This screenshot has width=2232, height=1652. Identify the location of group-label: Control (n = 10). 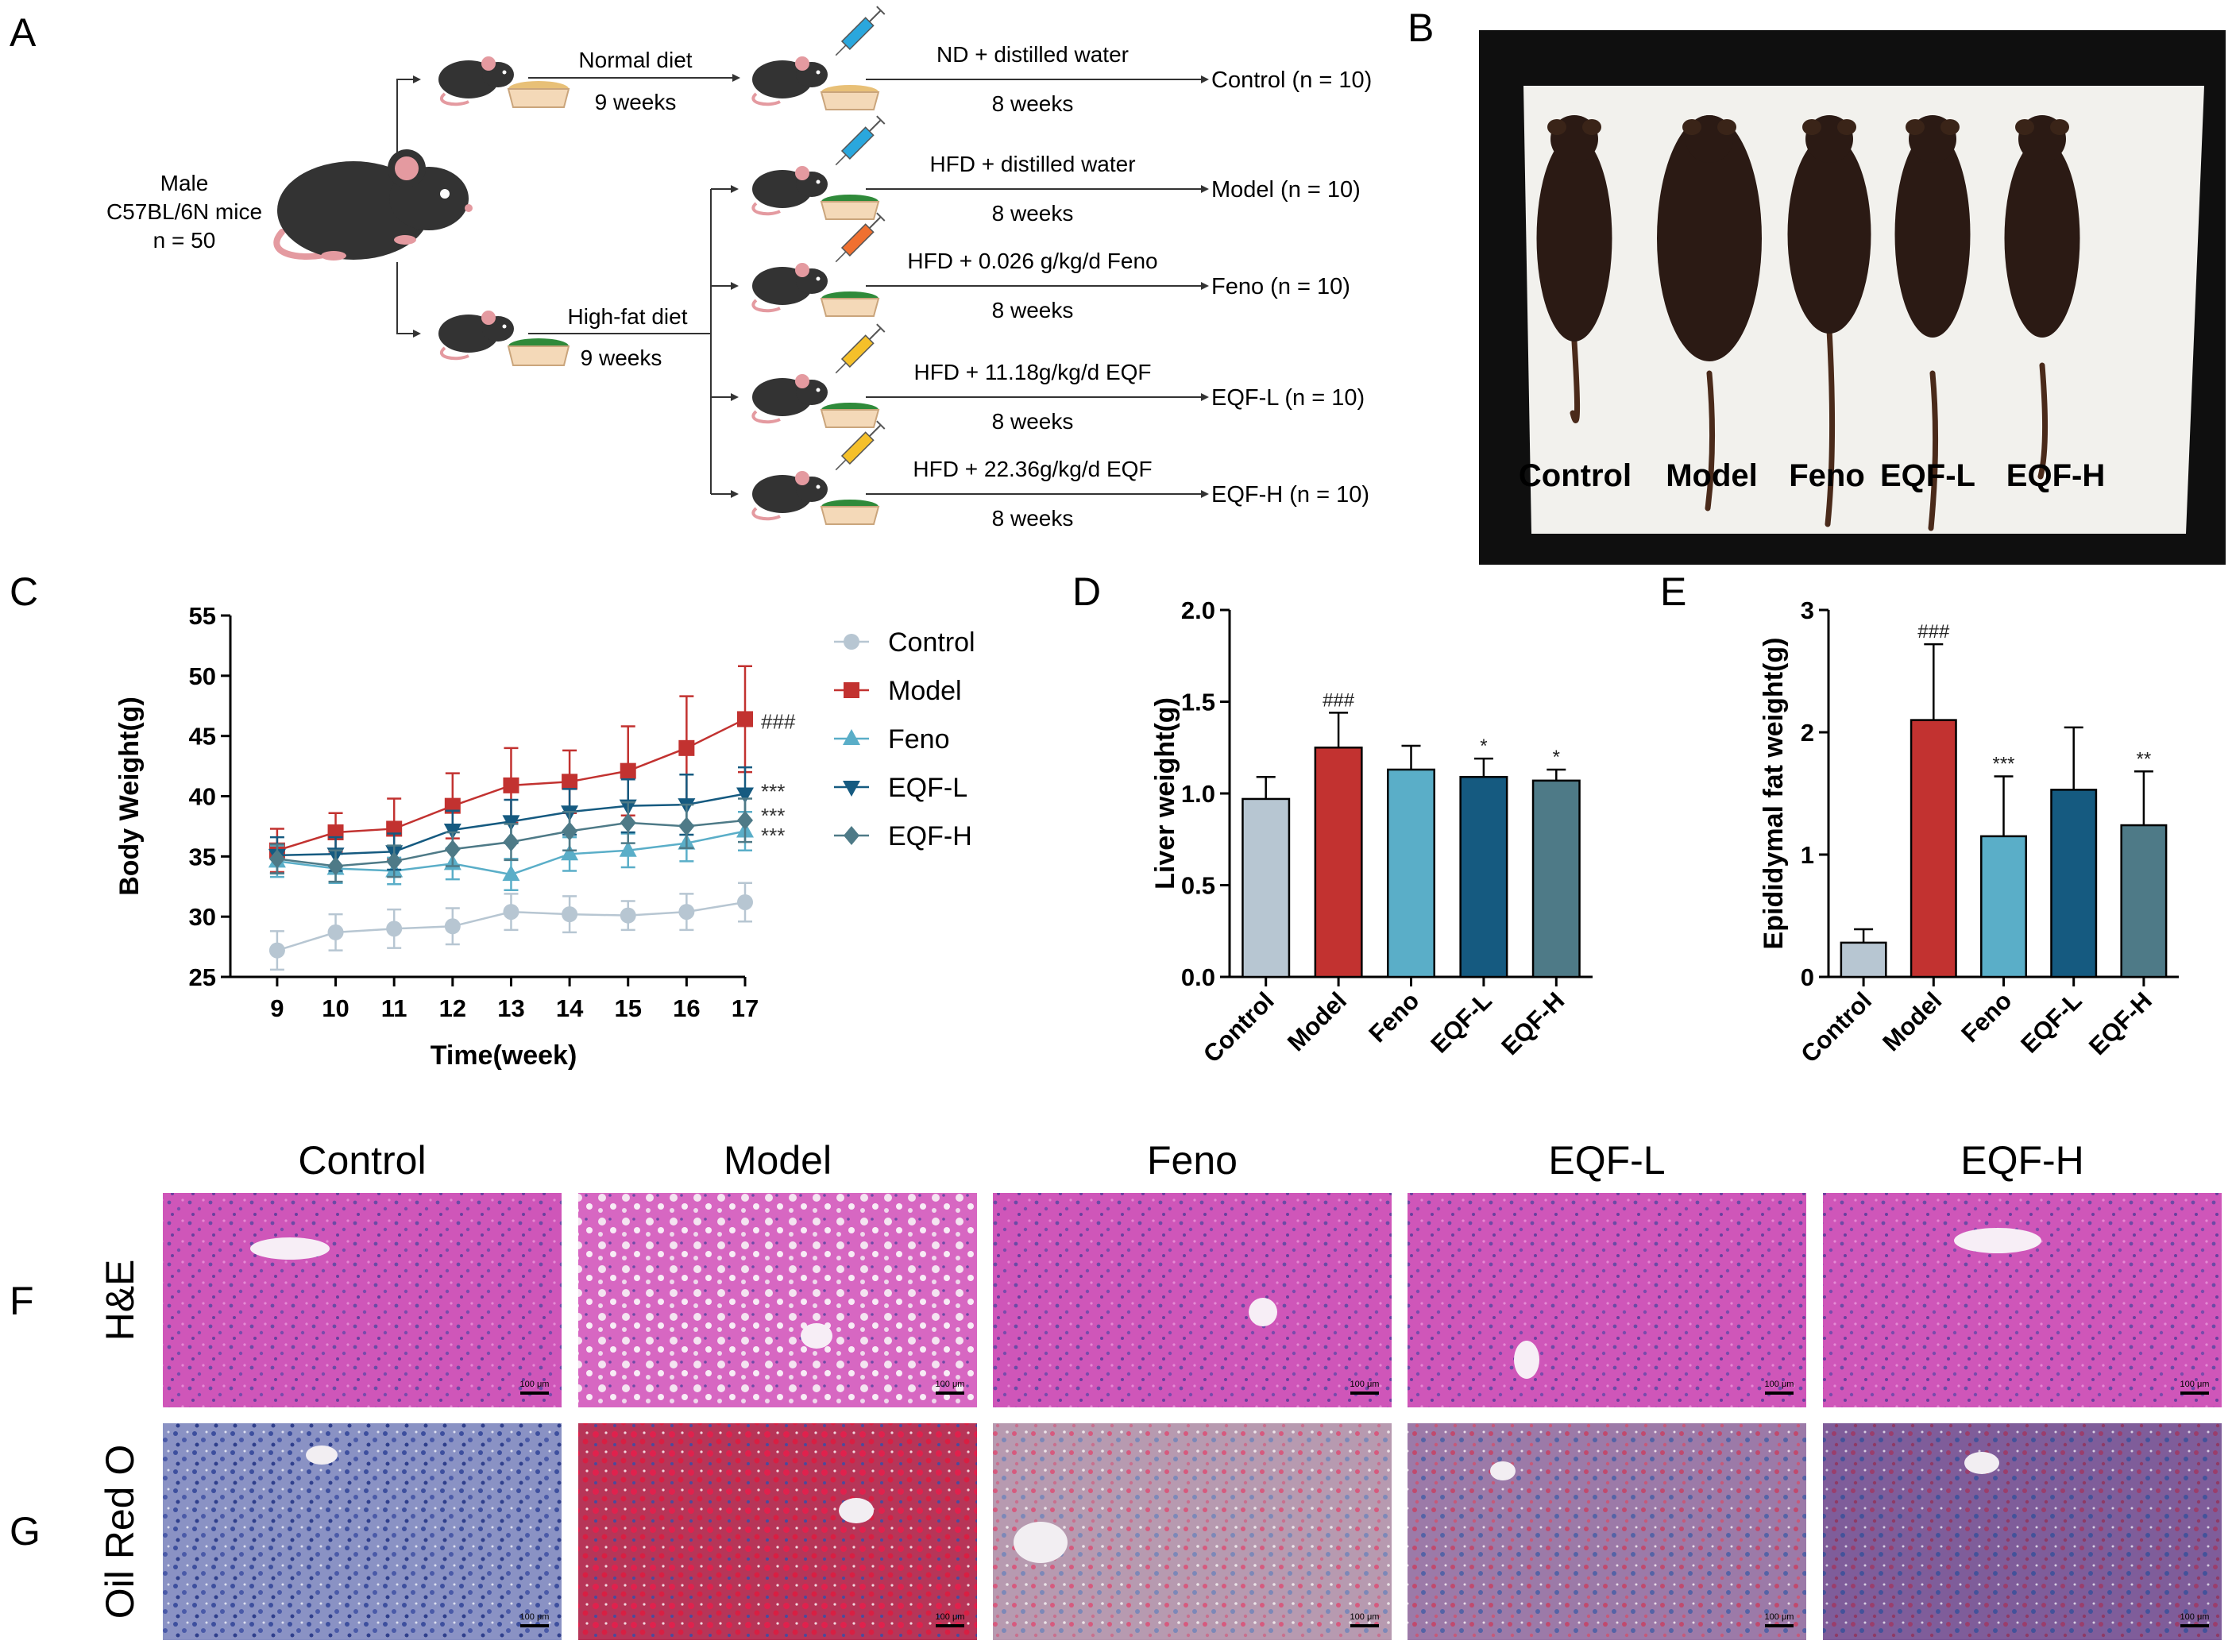
(1291, 80).